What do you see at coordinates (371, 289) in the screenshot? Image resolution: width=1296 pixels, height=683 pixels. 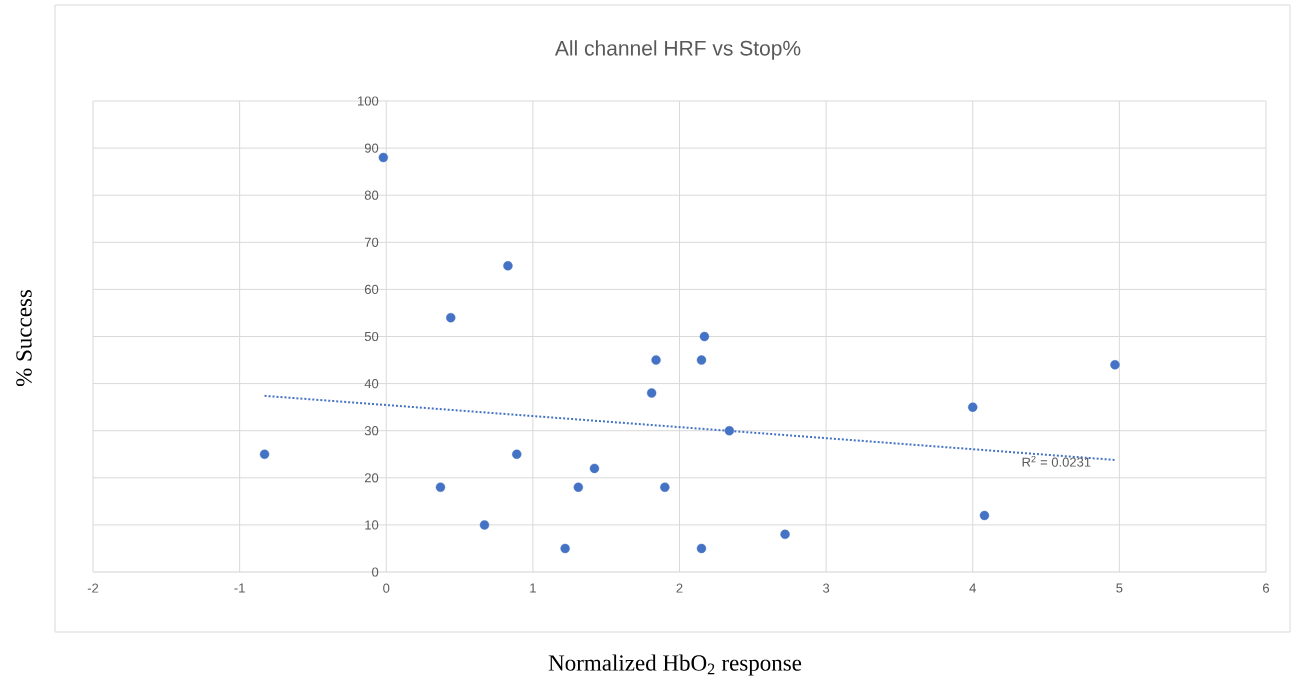 I see `y-tick-label: 60` at bounding box center [371, 289].